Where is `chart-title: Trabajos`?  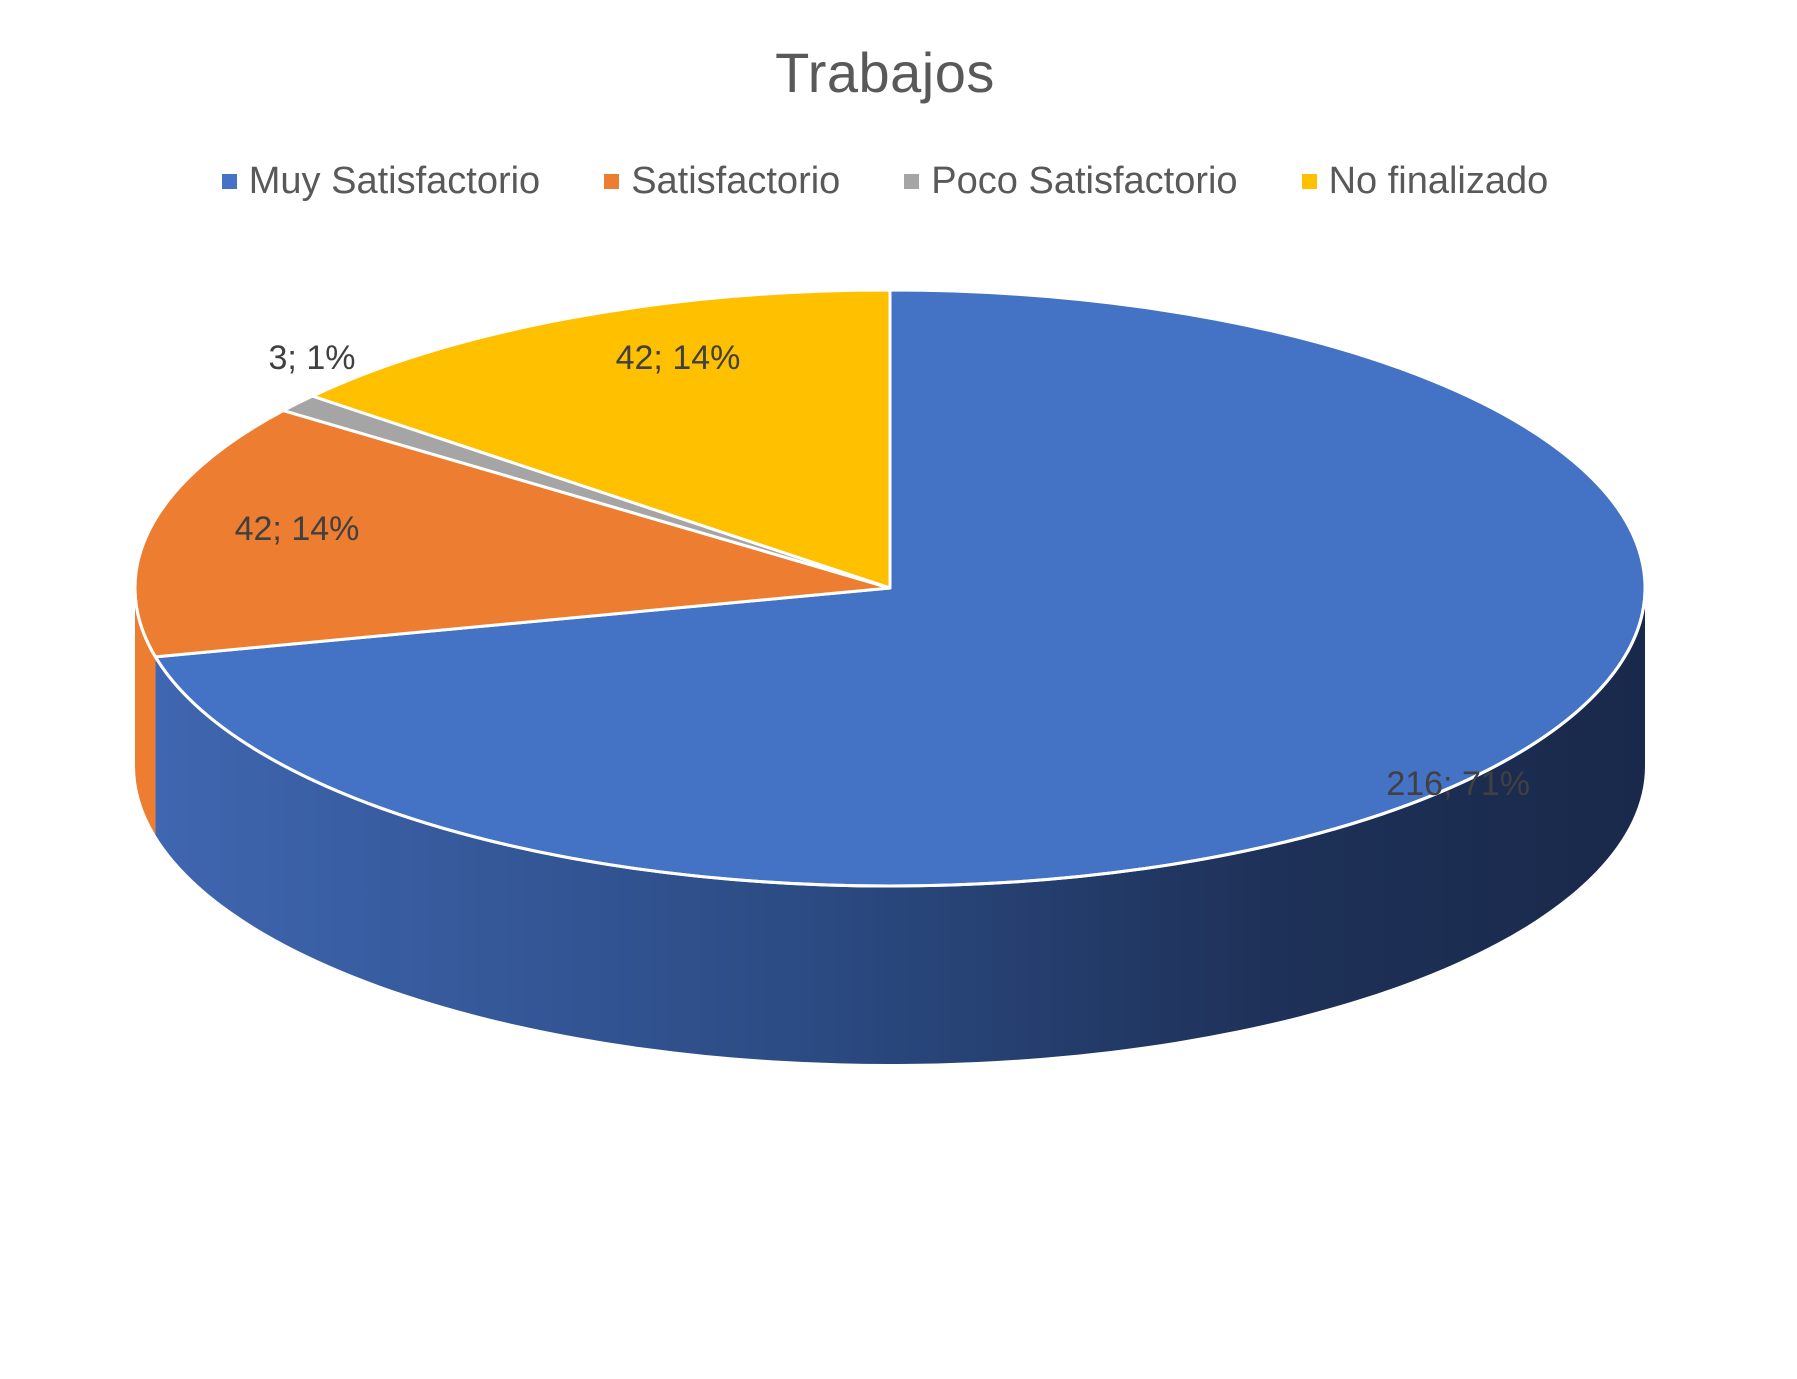 chart-title: Trabajos is located at coordinates (885, 72).